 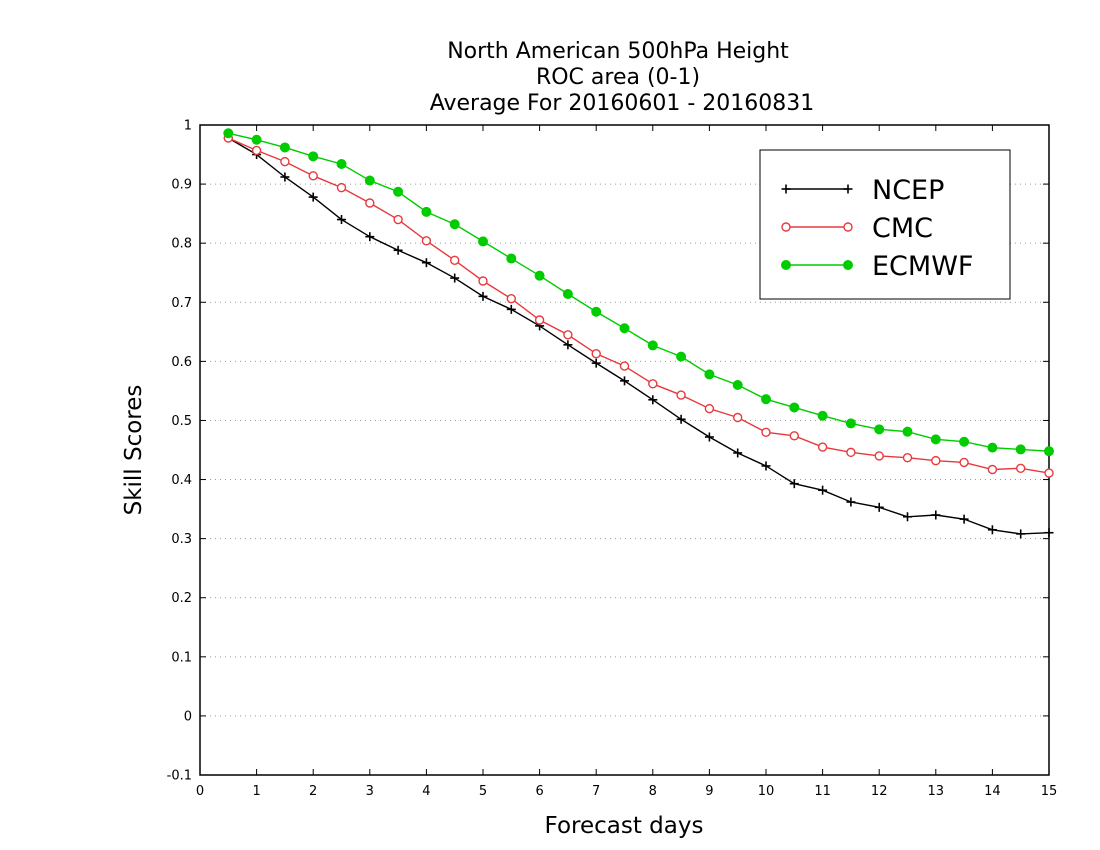 I want to click on y-tick-label: 0.4, so click(x=181, y=480).